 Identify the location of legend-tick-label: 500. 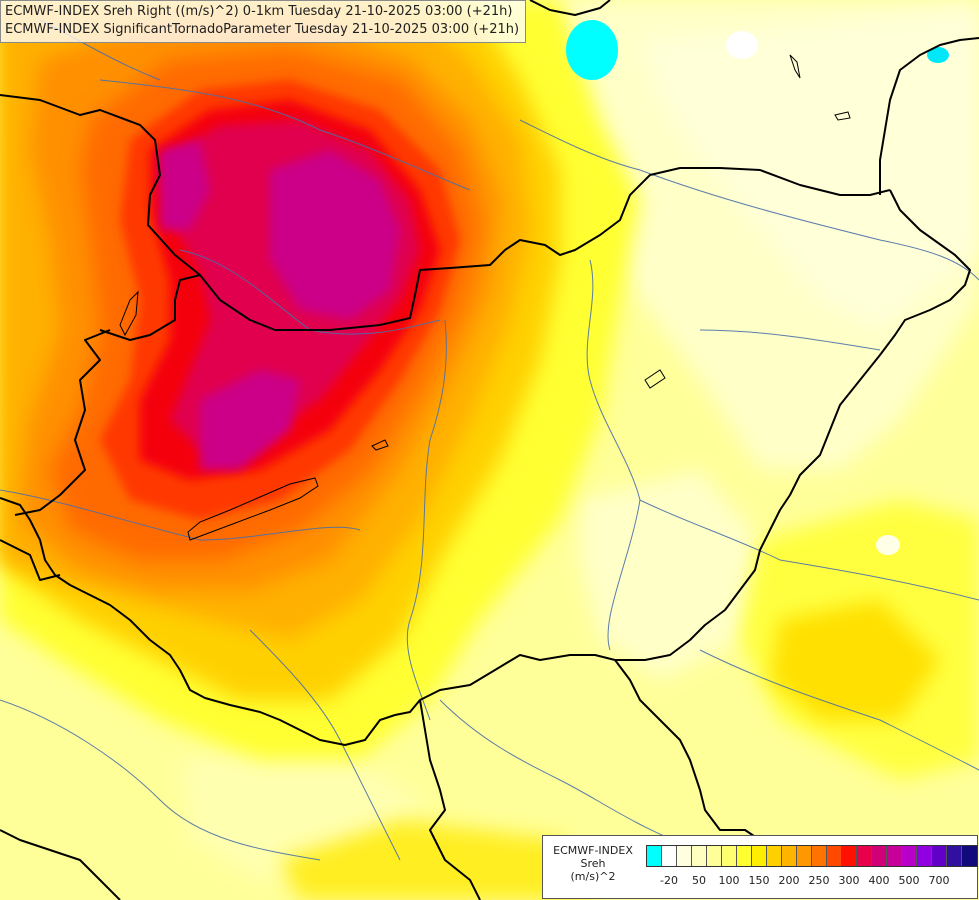
(909, 880).